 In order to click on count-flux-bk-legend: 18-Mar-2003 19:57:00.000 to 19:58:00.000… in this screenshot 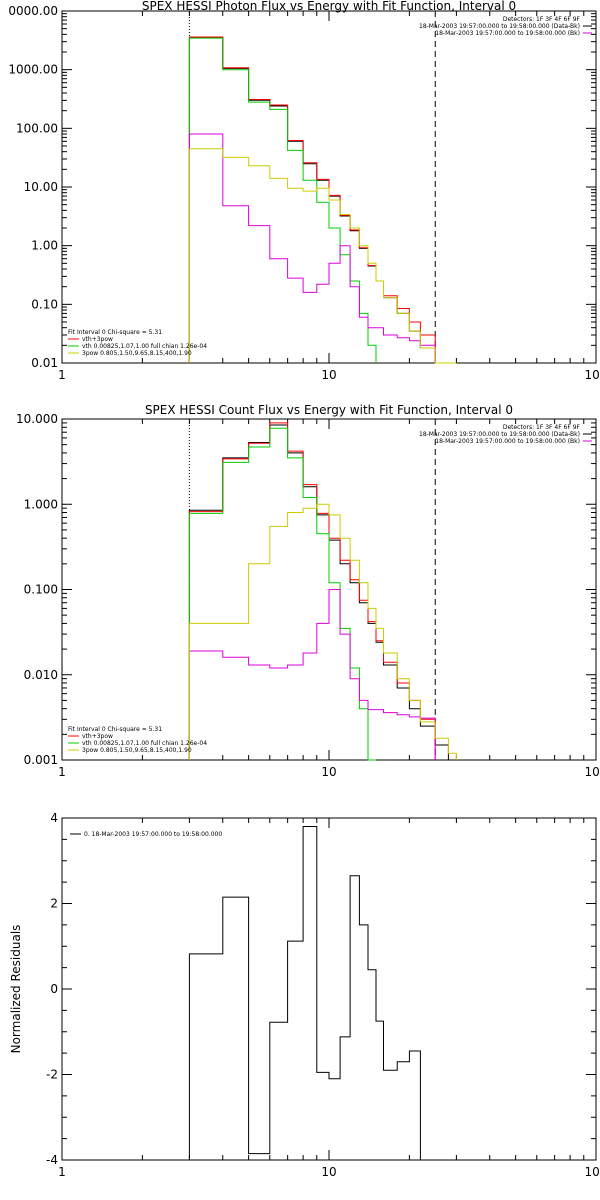, I will do `click(507, 441)`.